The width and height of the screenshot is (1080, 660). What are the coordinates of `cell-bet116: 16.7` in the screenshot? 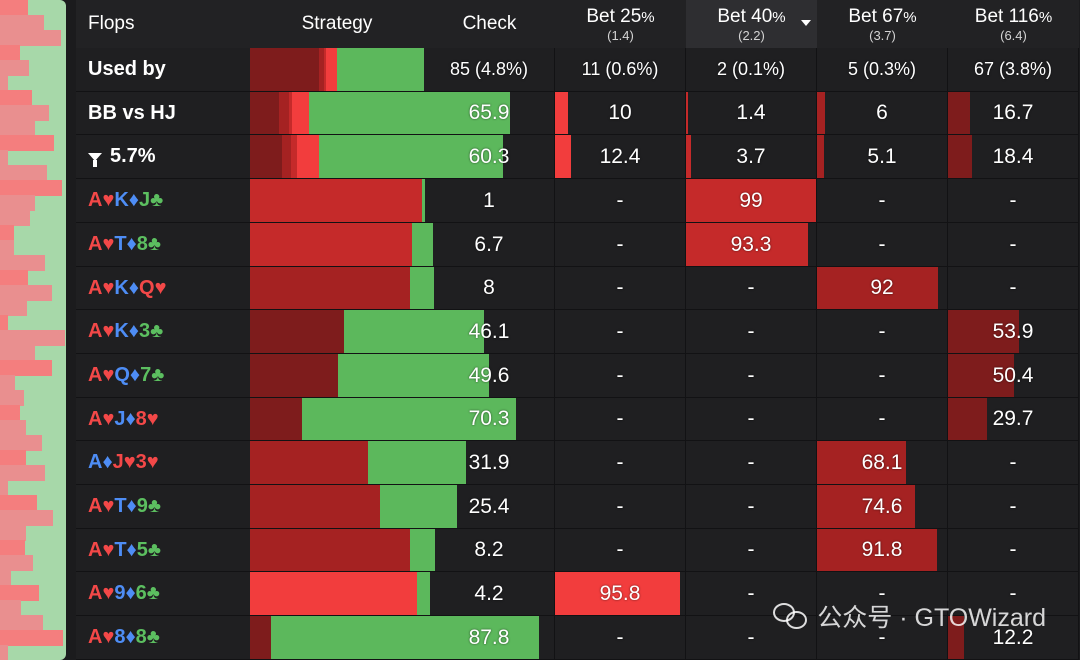 It's located at (1013, 113).